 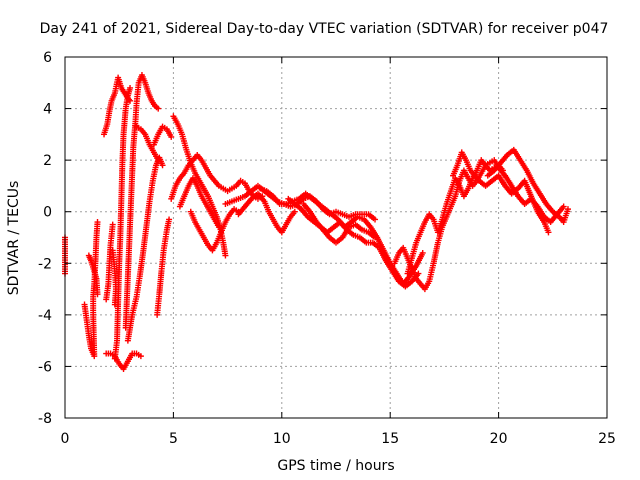 I want to click on x-tick-label: 15, so click(x=390, y=439).